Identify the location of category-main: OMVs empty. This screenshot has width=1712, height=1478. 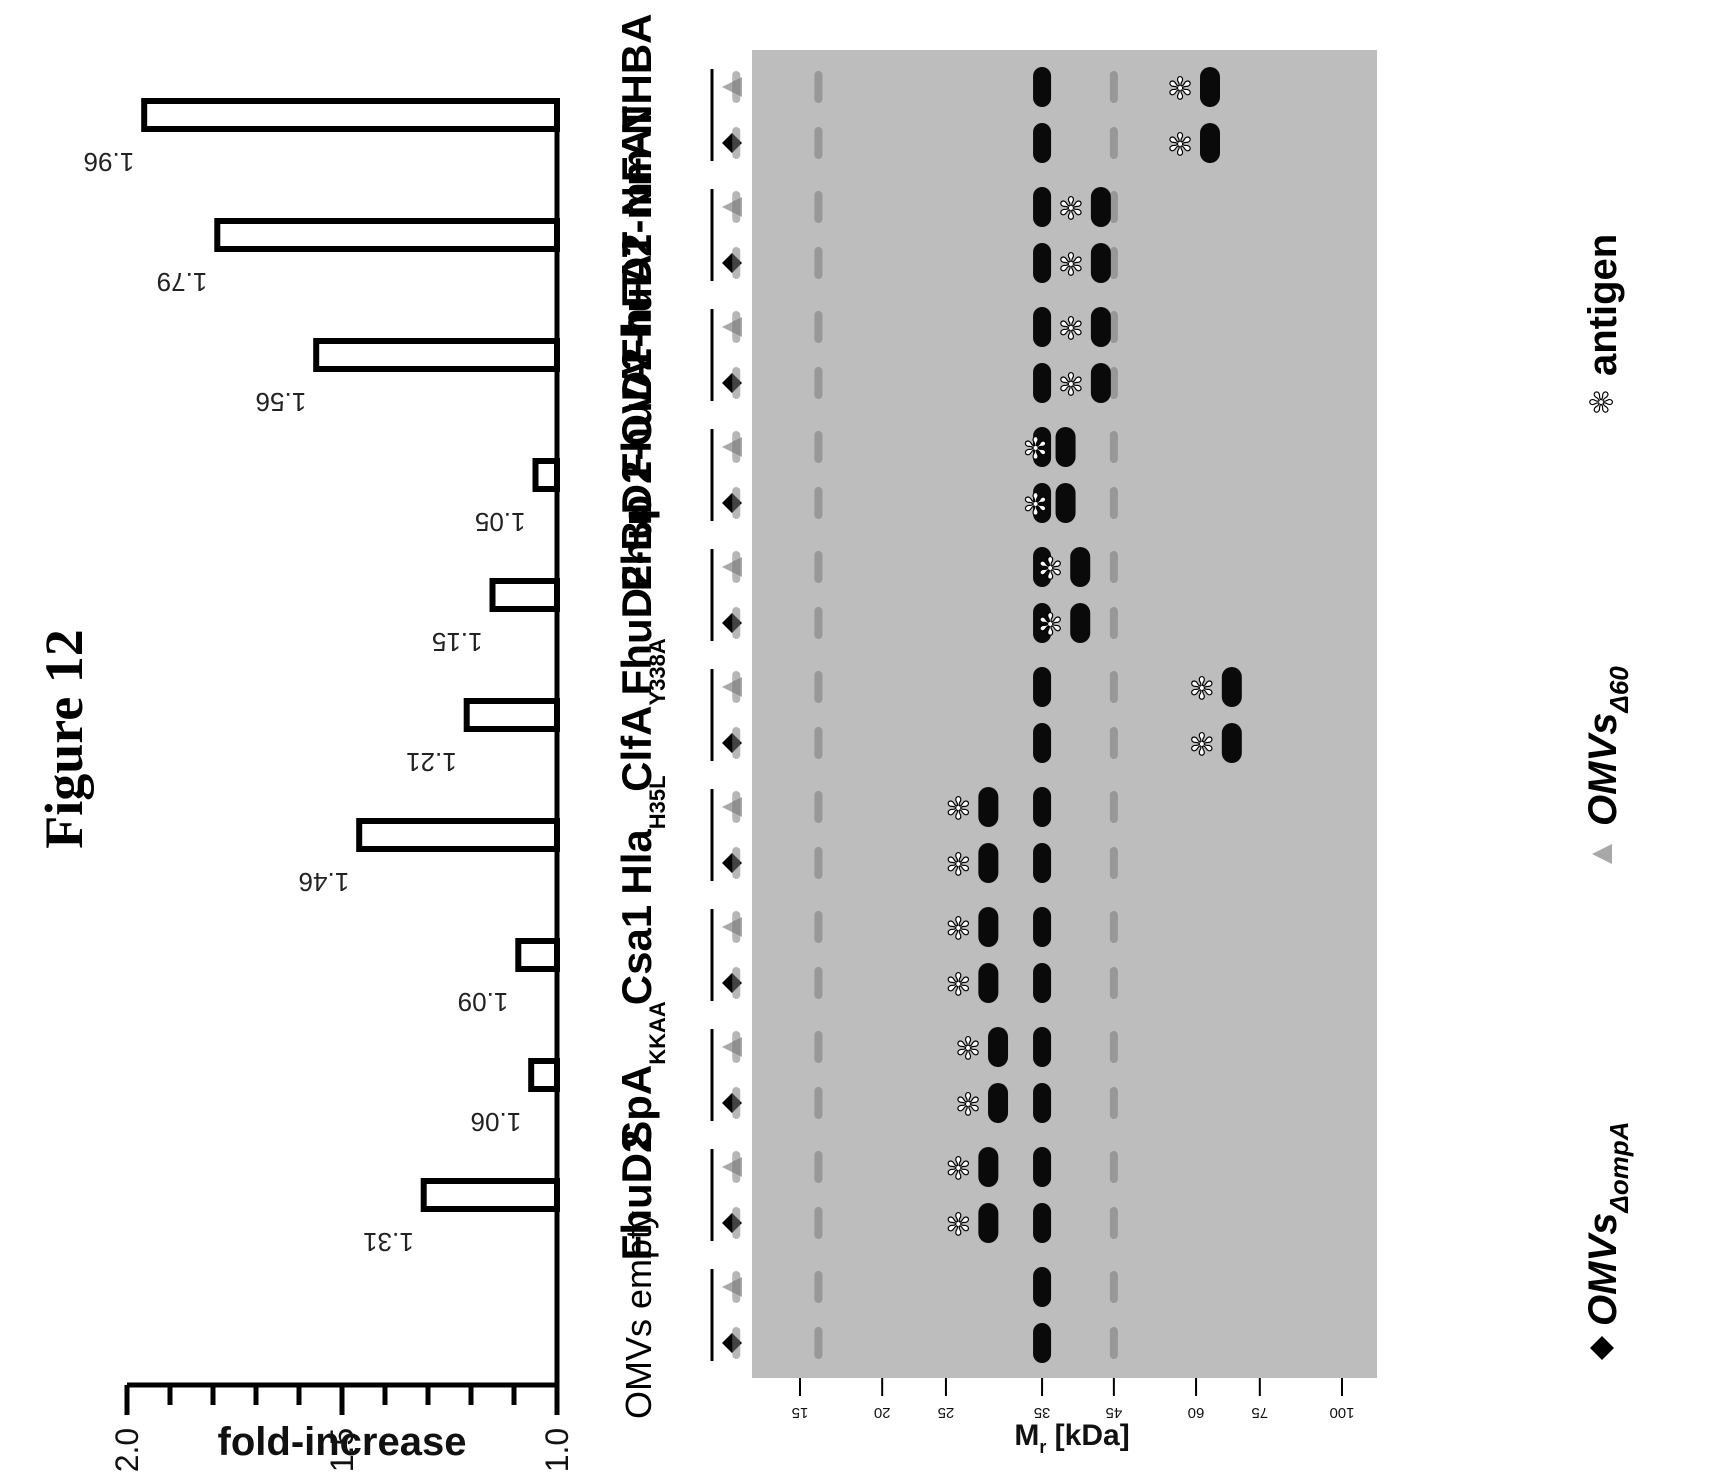
(638, 1315).